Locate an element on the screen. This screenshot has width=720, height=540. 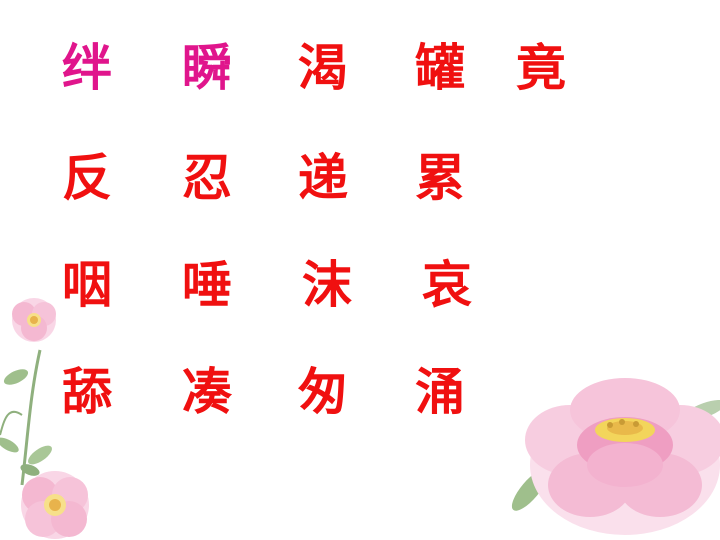
char-r4-c4: 涌 is located at coordinates (440, 392).